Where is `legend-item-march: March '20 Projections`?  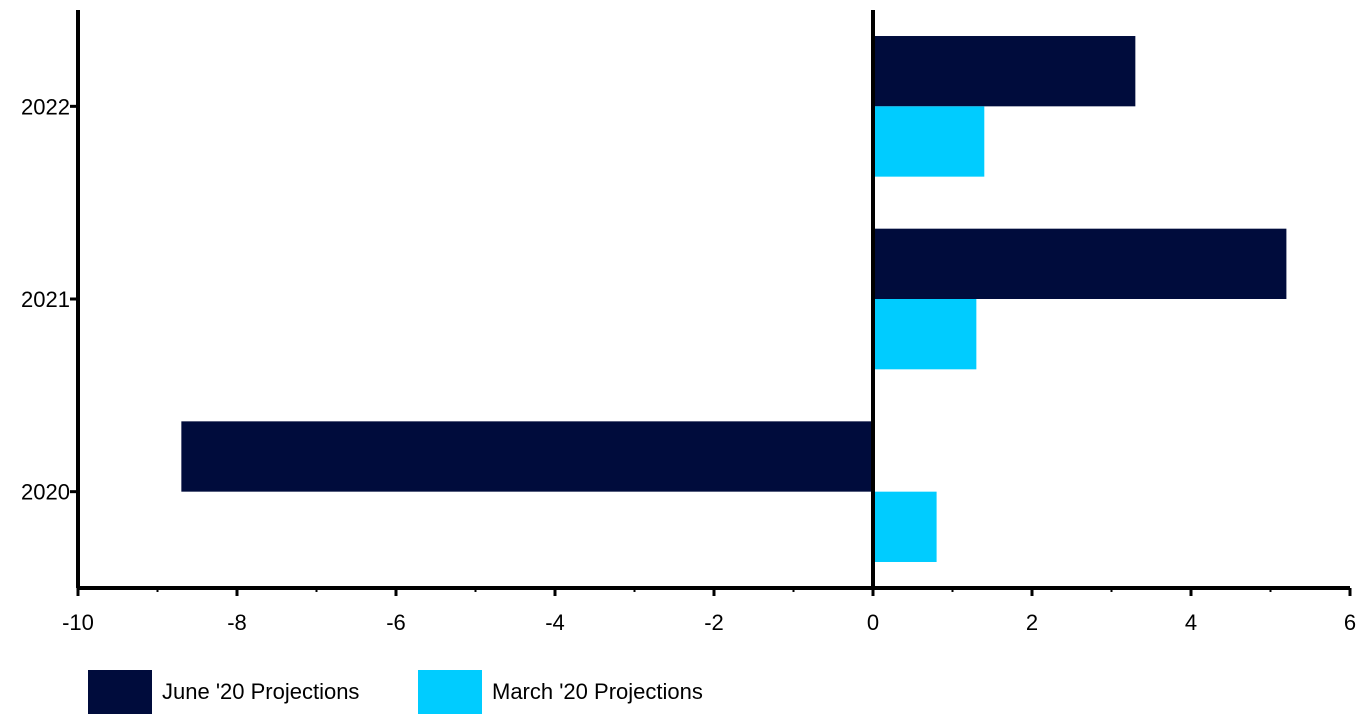
legend-item-march: March '20 Projections is located at coordinates (560, 692).